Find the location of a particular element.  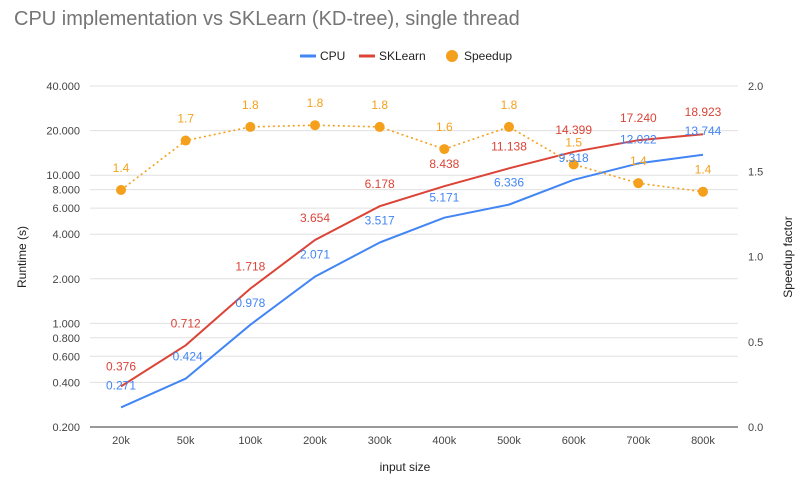

cpu-data-label: 6.336 is located at coordinates (509, 183).